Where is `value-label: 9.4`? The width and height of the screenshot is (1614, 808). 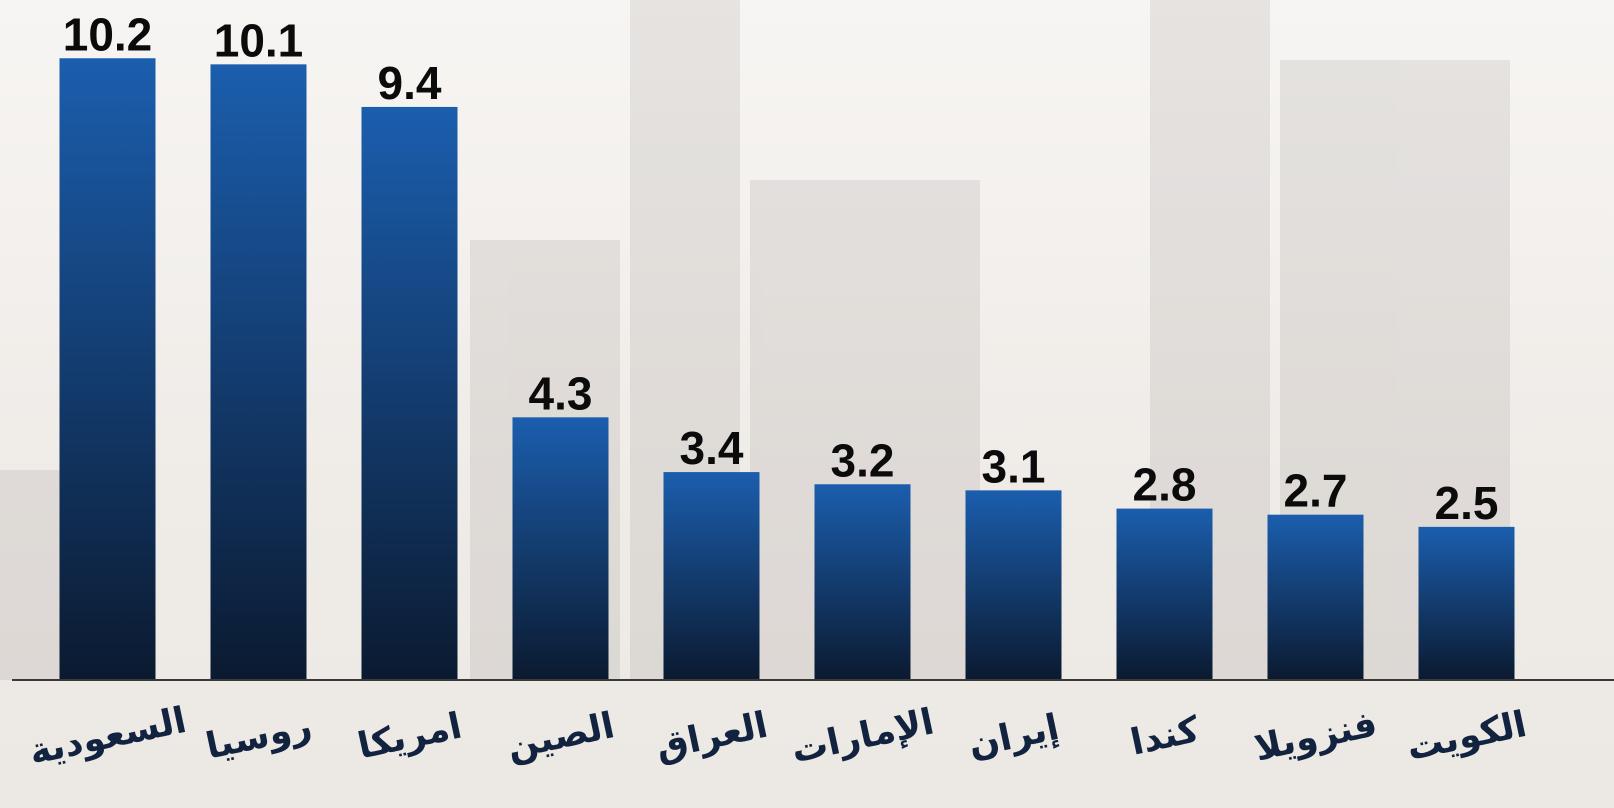 value-label: 9.4 is located at coordinates (410, 83).